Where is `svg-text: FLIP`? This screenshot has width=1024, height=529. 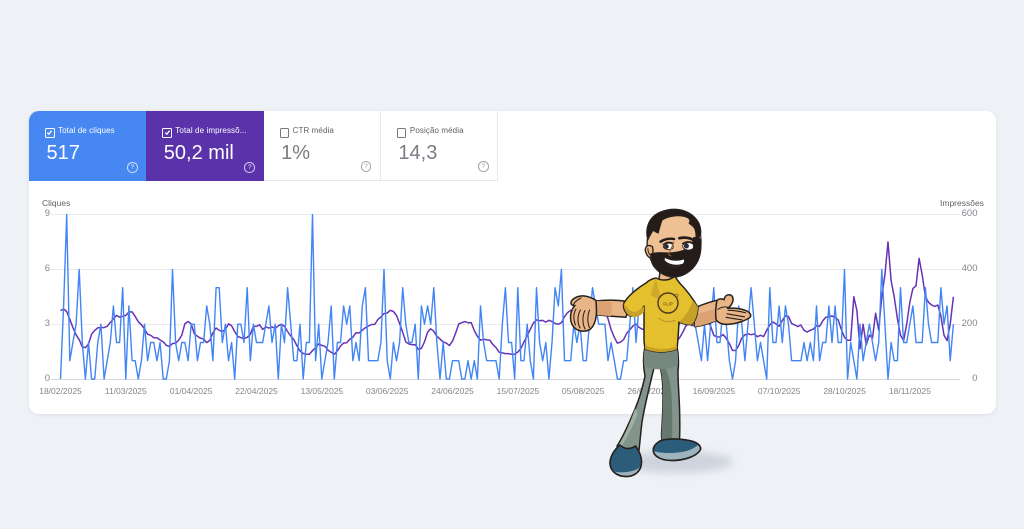
svg-text: FLIP is located at coordinates (667, 303).